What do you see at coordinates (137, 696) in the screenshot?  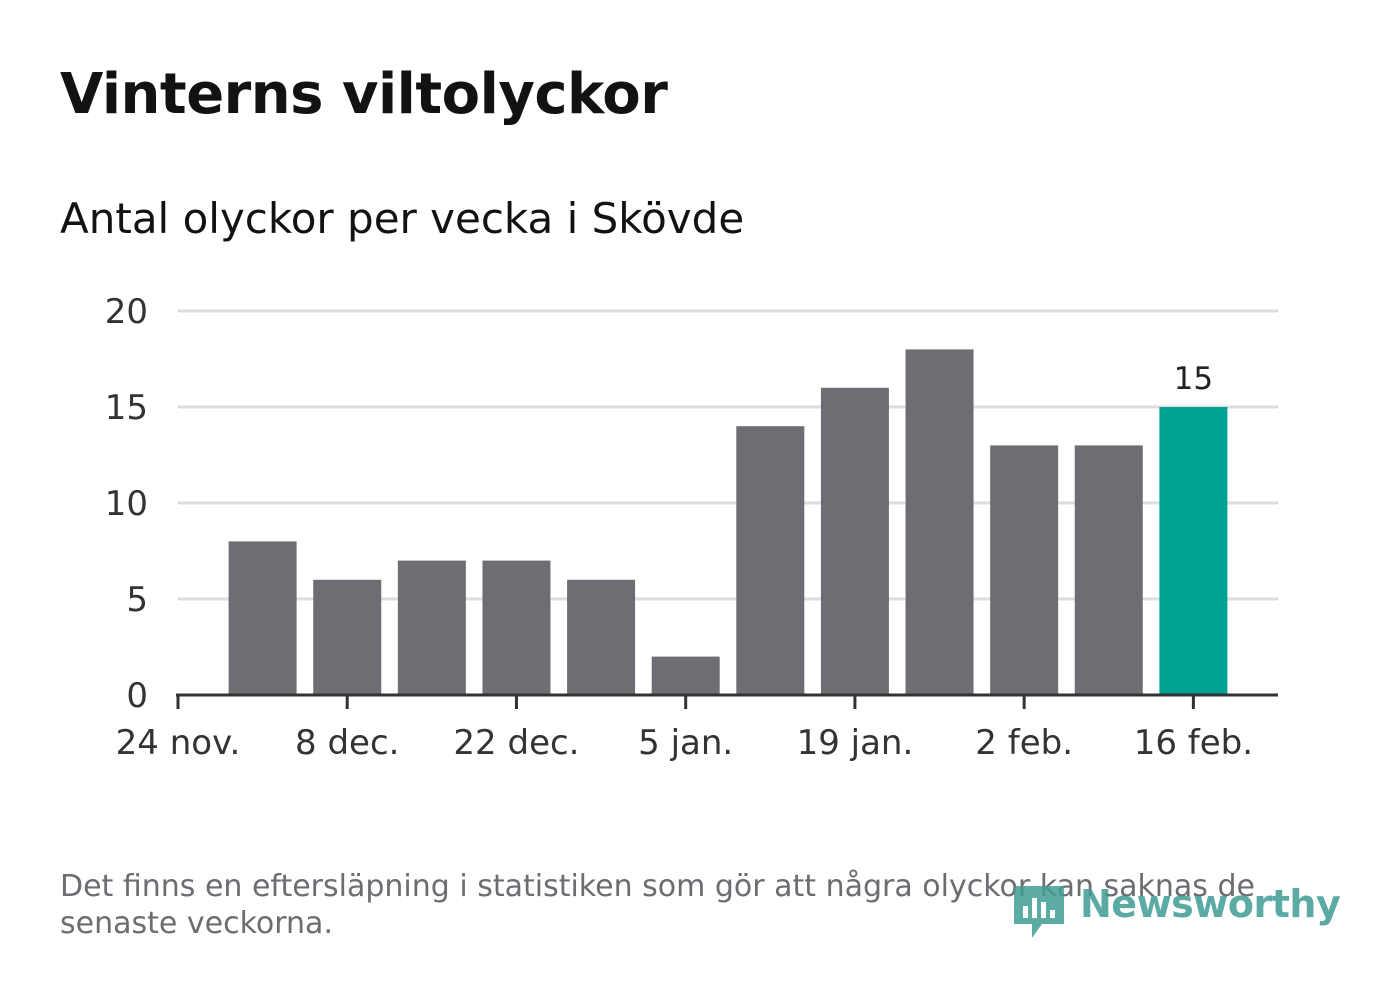 I see `y-tick-label: 0` at bounding box center [137, 696].